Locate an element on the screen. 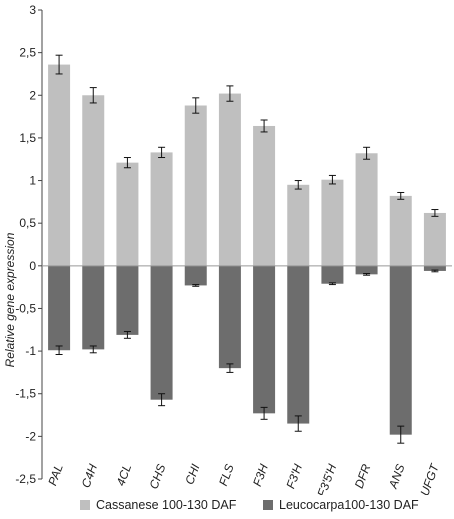  legend-swatch-leucocarpa is located at coordinates (268, 505).